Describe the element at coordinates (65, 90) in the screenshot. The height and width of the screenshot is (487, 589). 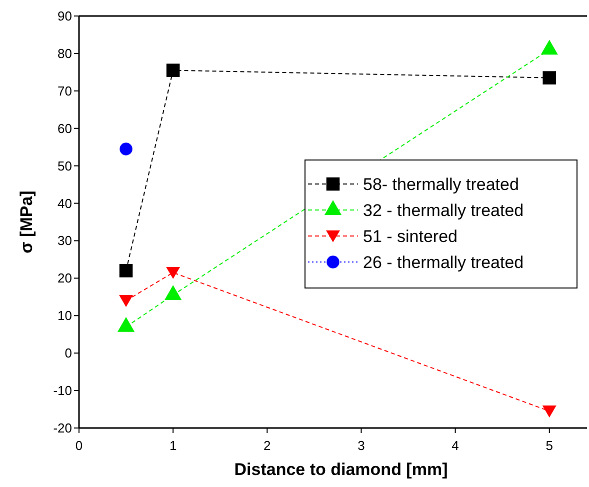
I see `y-tick-label: 70` at that location.